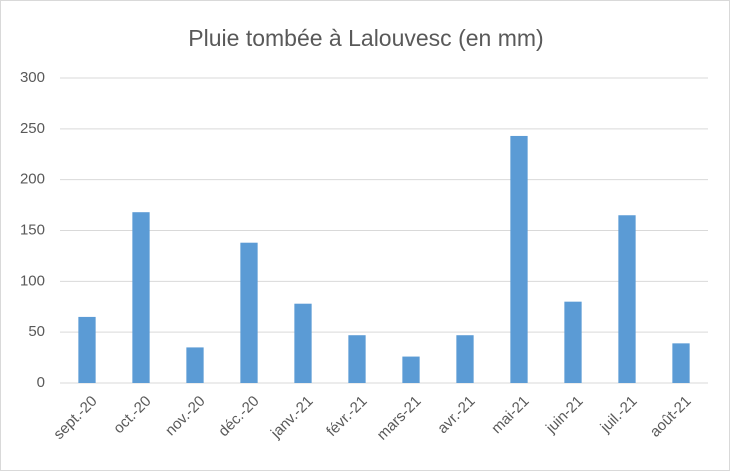 The width and height of the screenshot is (730, 471). What do you see at coordinates (32, 77) in the screenshot?
I see `y-tick-label: 300` at bounding box center [32, 77].